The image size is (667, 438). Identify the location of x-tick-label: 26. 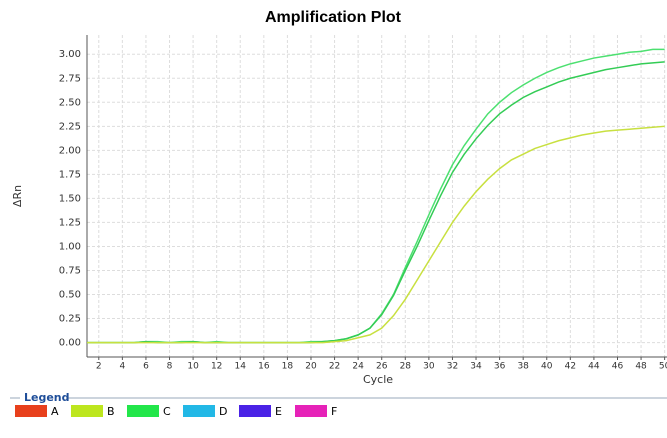
(382, 367).